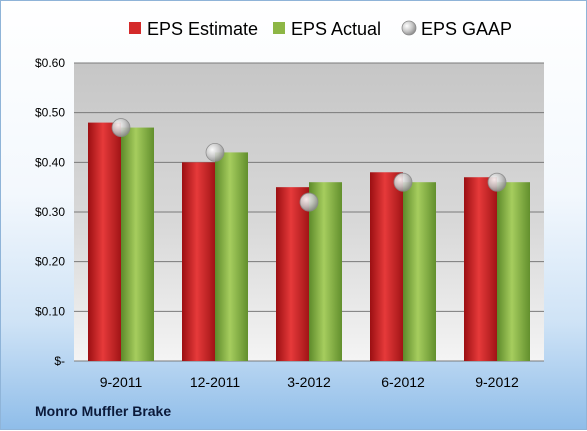  I want to click on y-tick-label: $-, so click(59, 361).